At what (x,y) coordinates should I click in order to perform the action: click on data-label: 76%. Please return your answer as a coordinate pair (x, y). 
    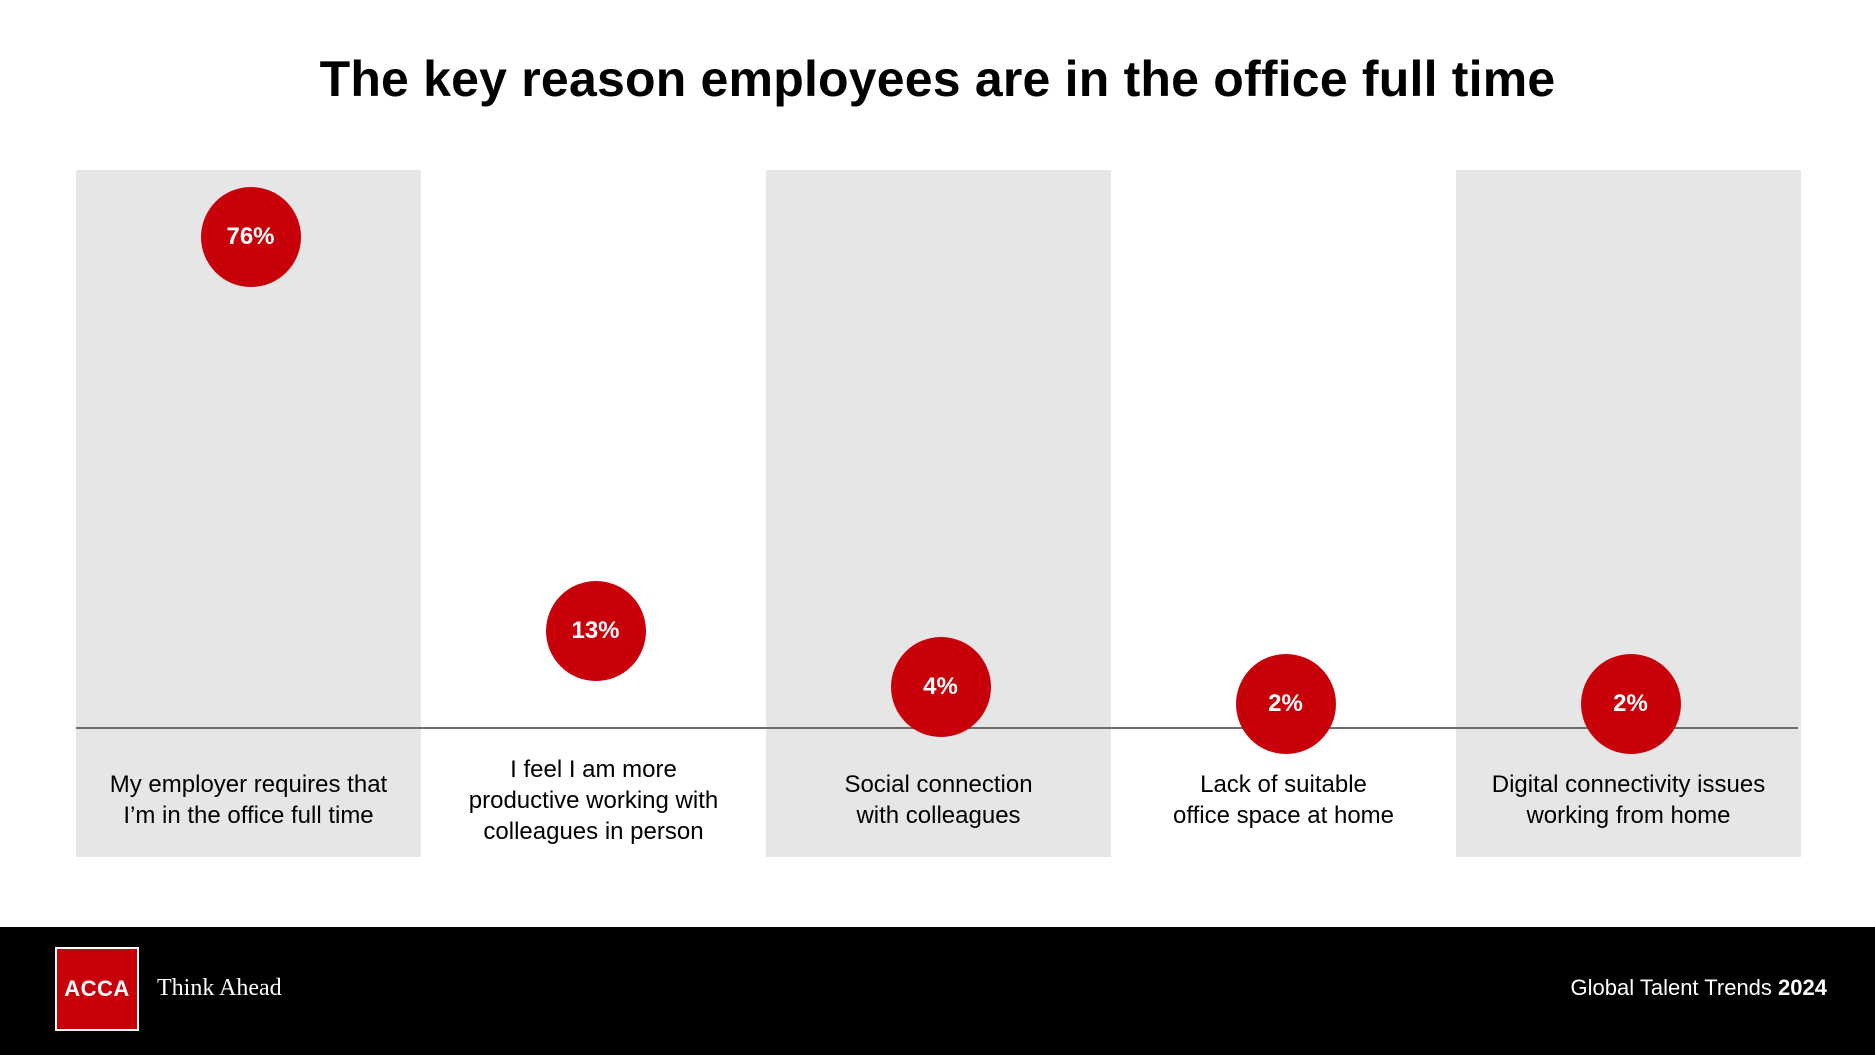
    Looking at the image, I should click on (250, 236).